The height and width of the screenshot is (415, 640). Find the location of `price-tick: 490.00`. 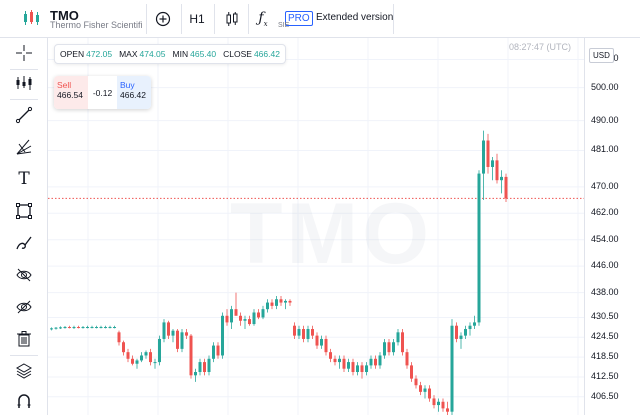

price-tick: 490.00 is located at coordinates (605, 119).